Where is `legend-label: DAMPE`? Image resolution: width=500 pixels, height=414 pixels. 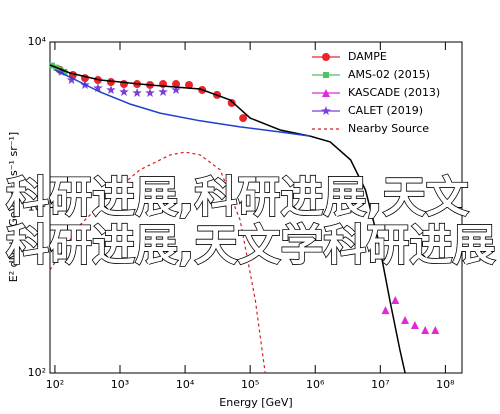 legend-label: DAMPE is located at coordinates (367, 56).